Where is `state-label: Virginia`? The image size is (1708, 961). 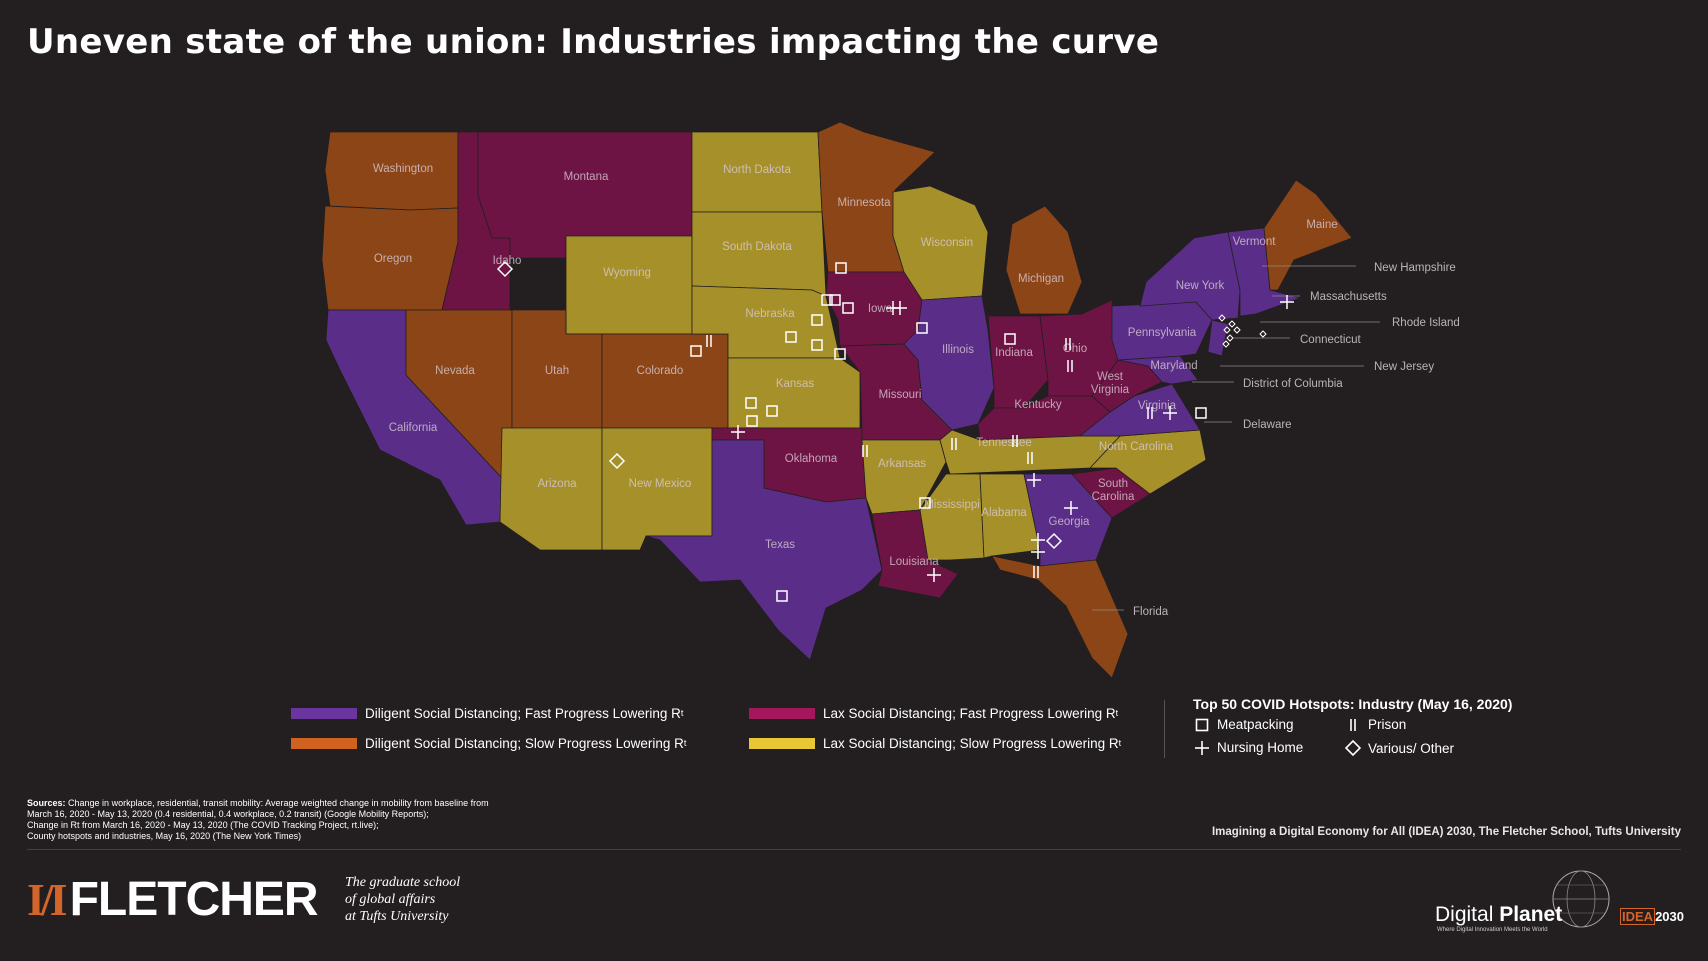 state-label: Virginia is located at coordinates (1110, 390).